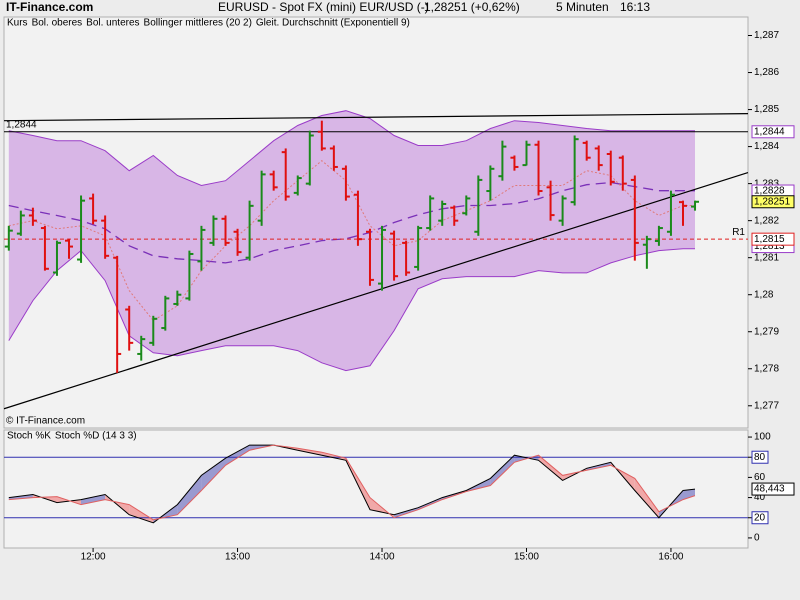 This screenshot has height=600, width=800. Describe the element at coordinates (738, 232) in the screenshot. I see `level-label: R1` at that location.